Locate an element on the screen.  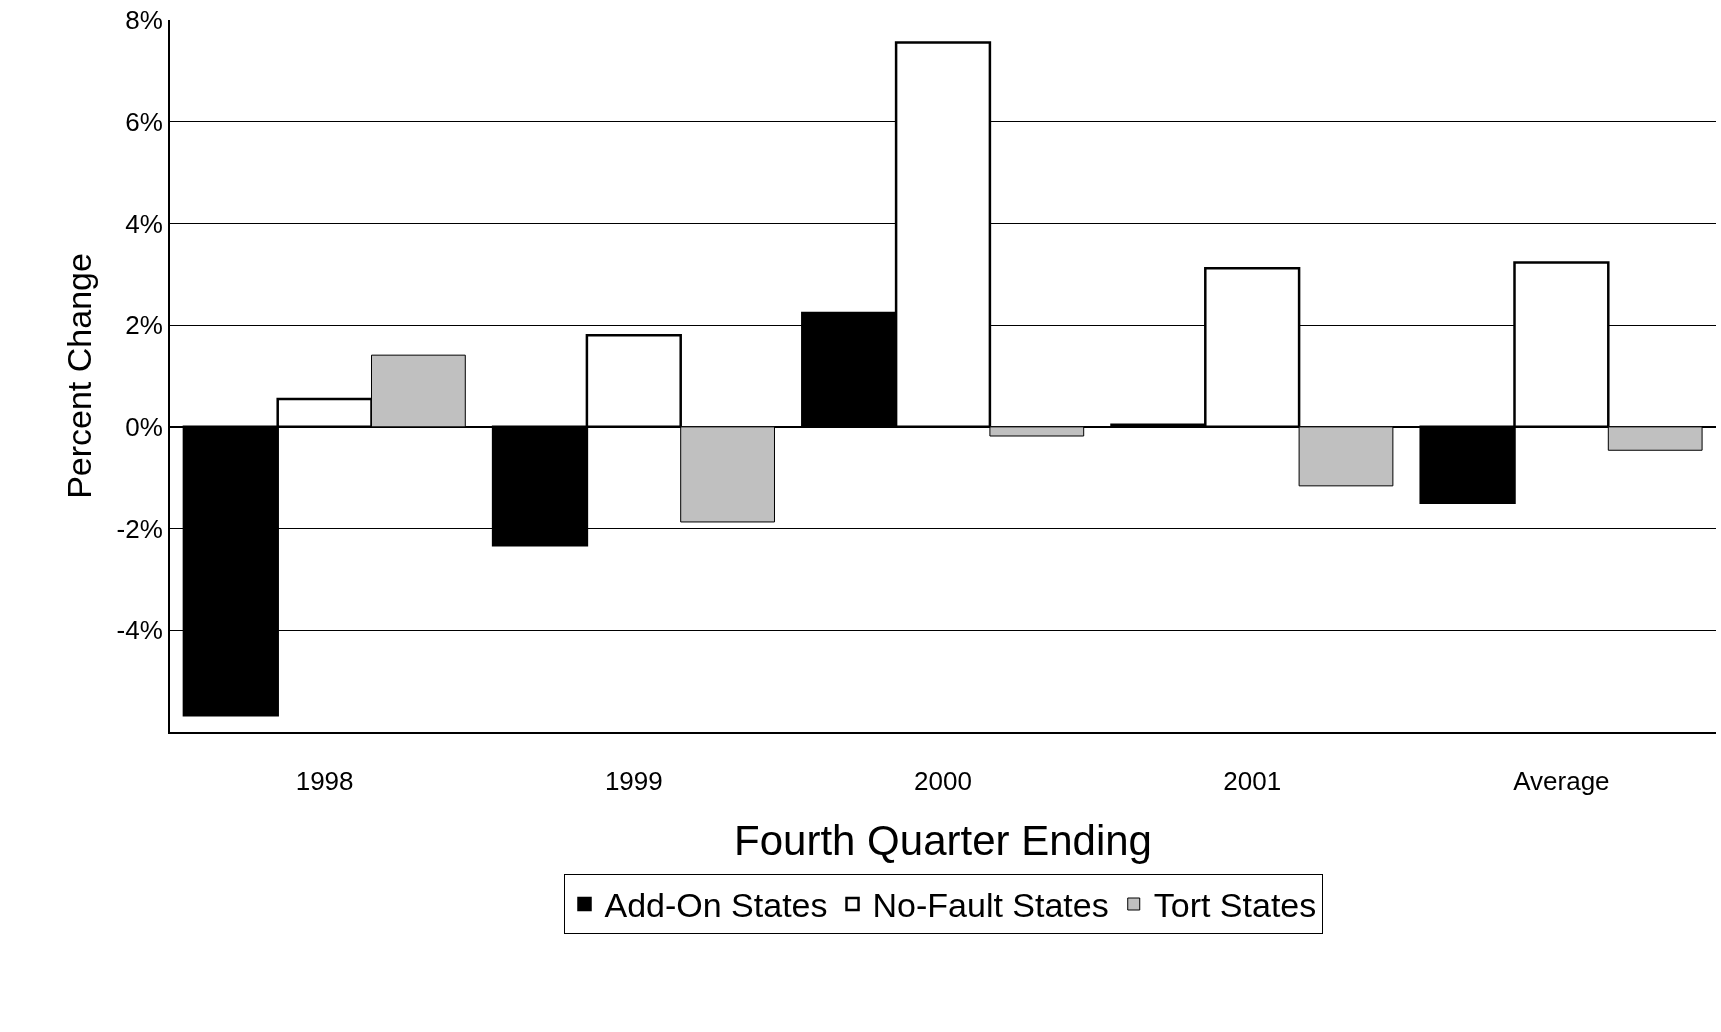
y-tick-label: -4% is located at coordinates (139, 630).